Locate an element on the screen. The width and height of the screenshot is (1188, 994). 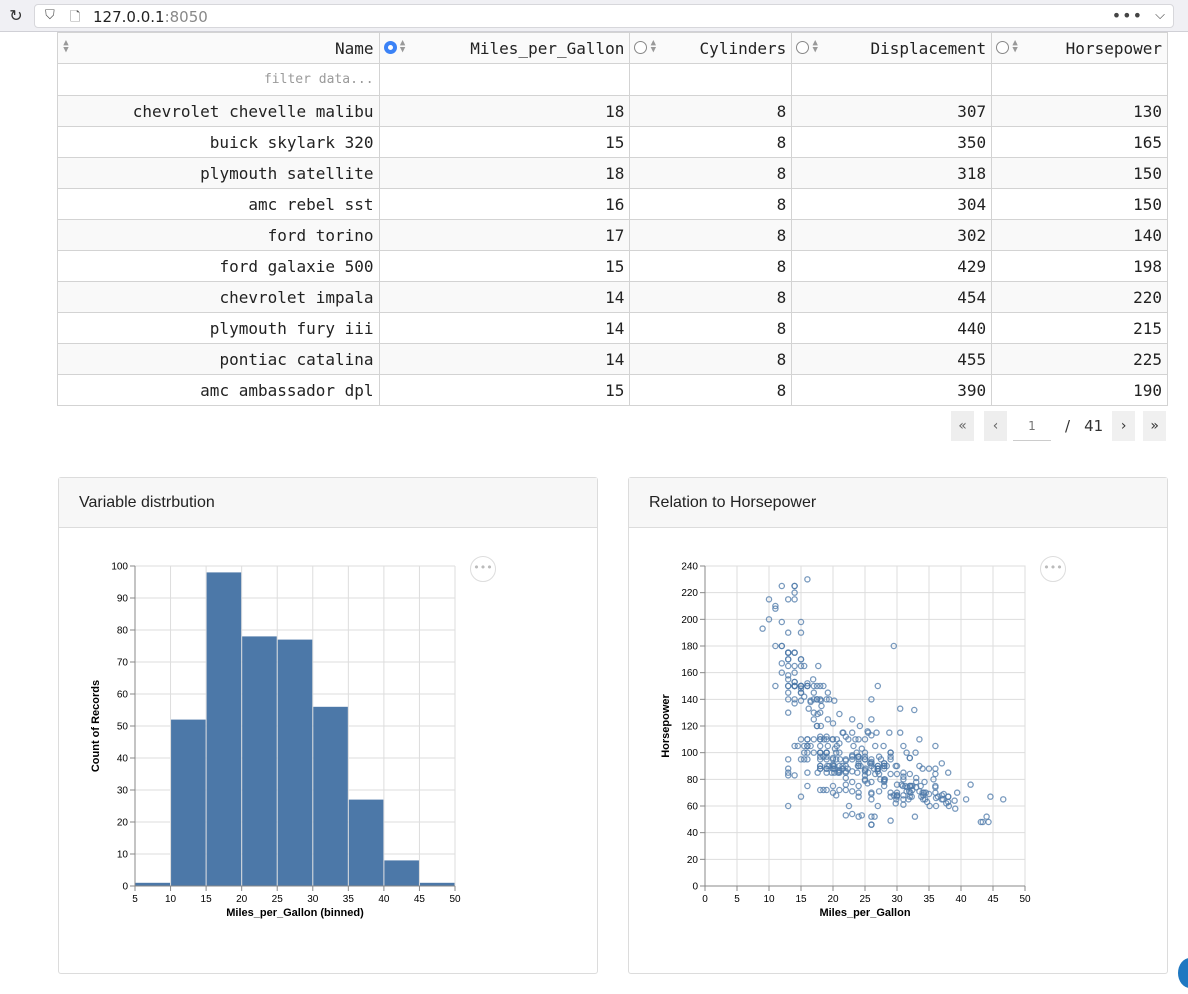
table-cell: 140 is located at coordinates (1079, 235).